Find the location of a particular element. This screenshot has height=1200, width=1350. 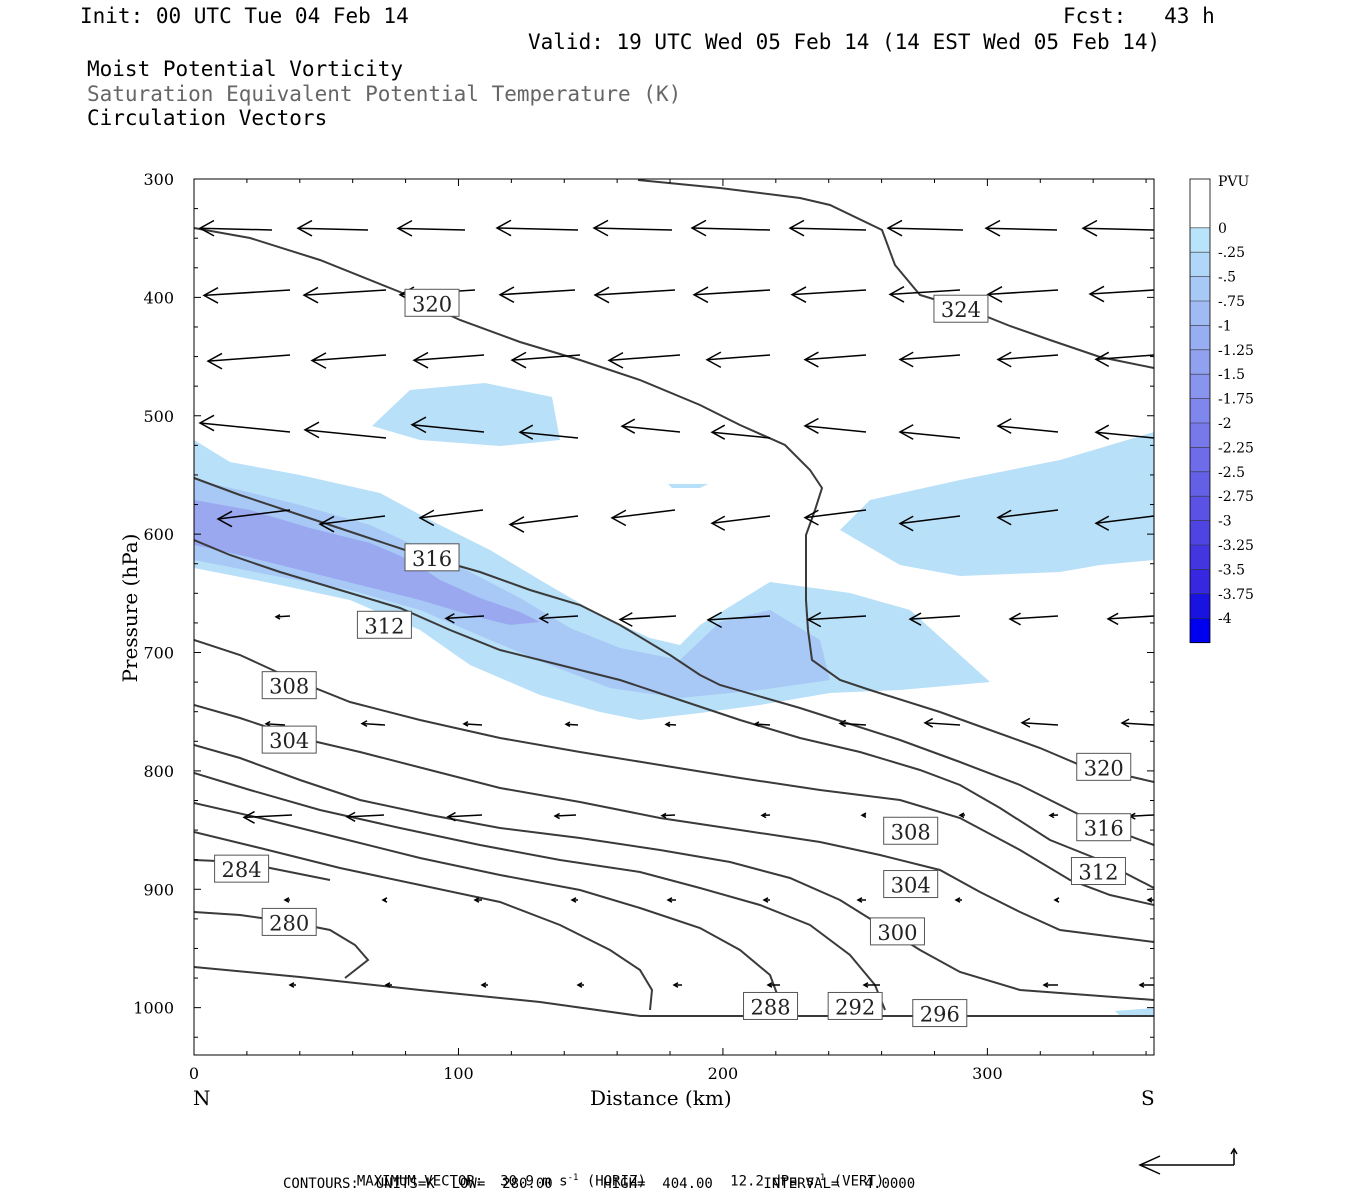

y-tick-label: 600 is located at coordinates (158, 534).